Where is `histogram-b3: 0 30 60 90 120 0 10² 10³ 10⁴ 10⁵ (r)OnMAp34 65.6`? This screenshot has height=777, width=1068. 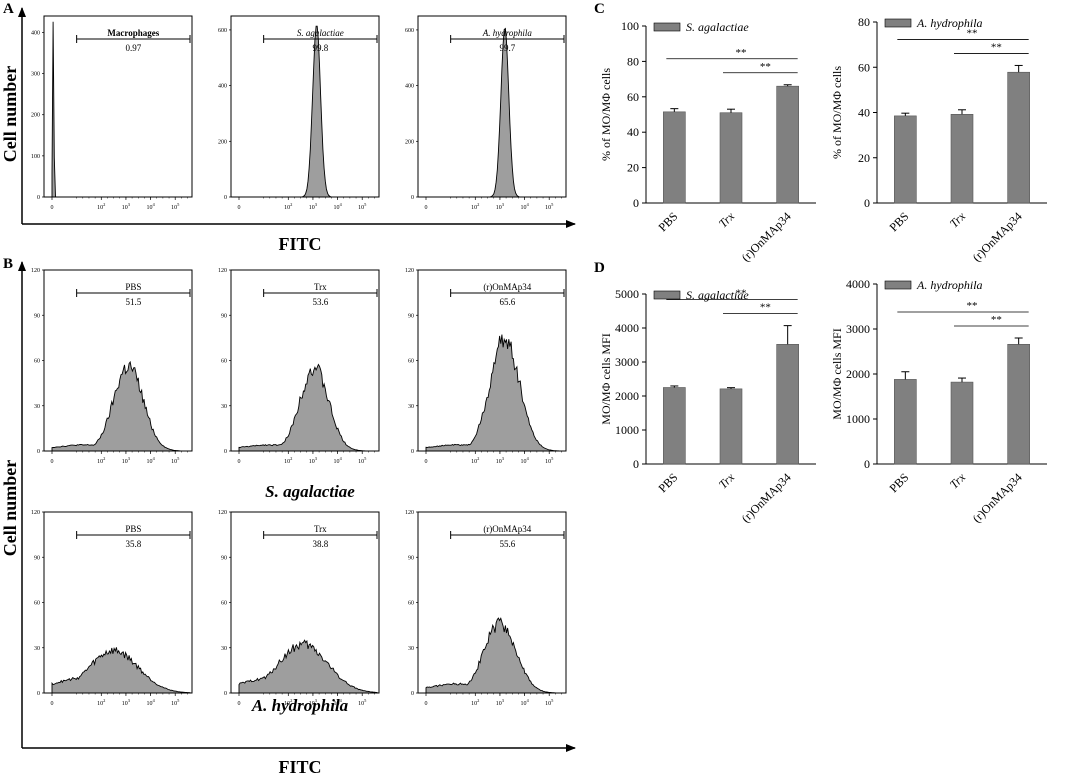 histogram-b3: 0 30 60 90 120 0 10² 10³ 10⁴ 10⁵ (r)OnMAp34 65.6 is located at coordinates (486, 366).